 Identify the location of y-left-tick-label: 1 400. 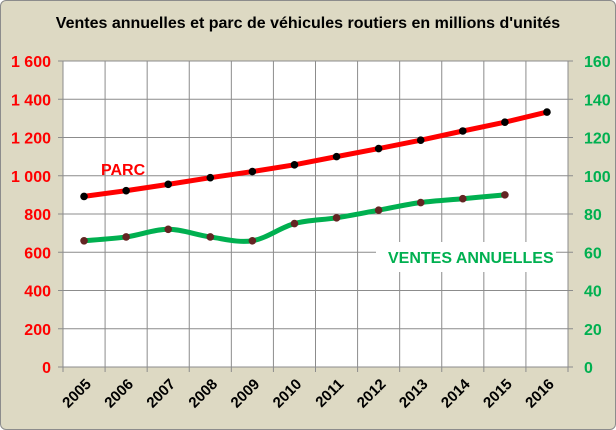
(31, 100).